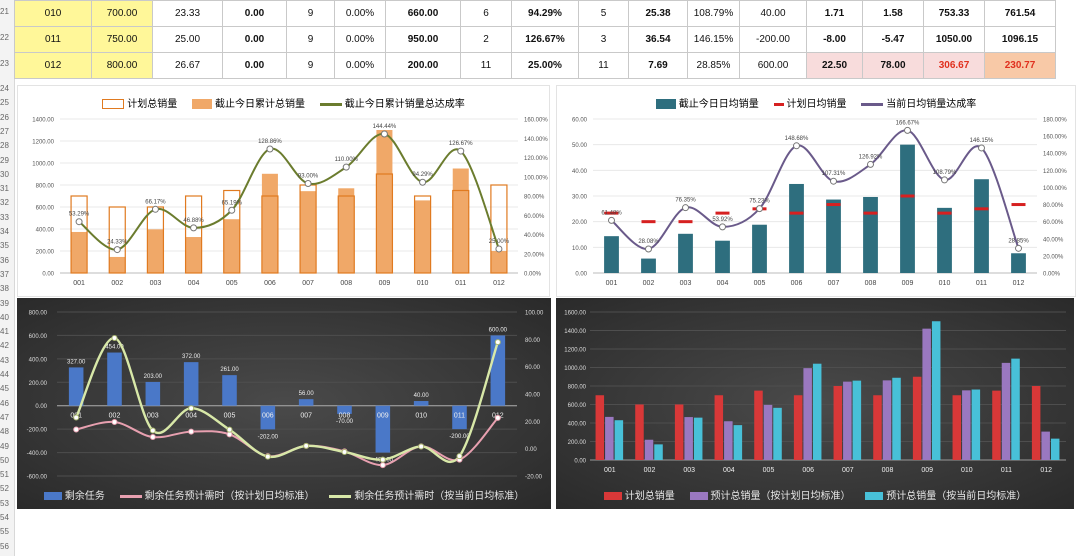  I want to click on table-cell: 230.77, so click(1020, 65).